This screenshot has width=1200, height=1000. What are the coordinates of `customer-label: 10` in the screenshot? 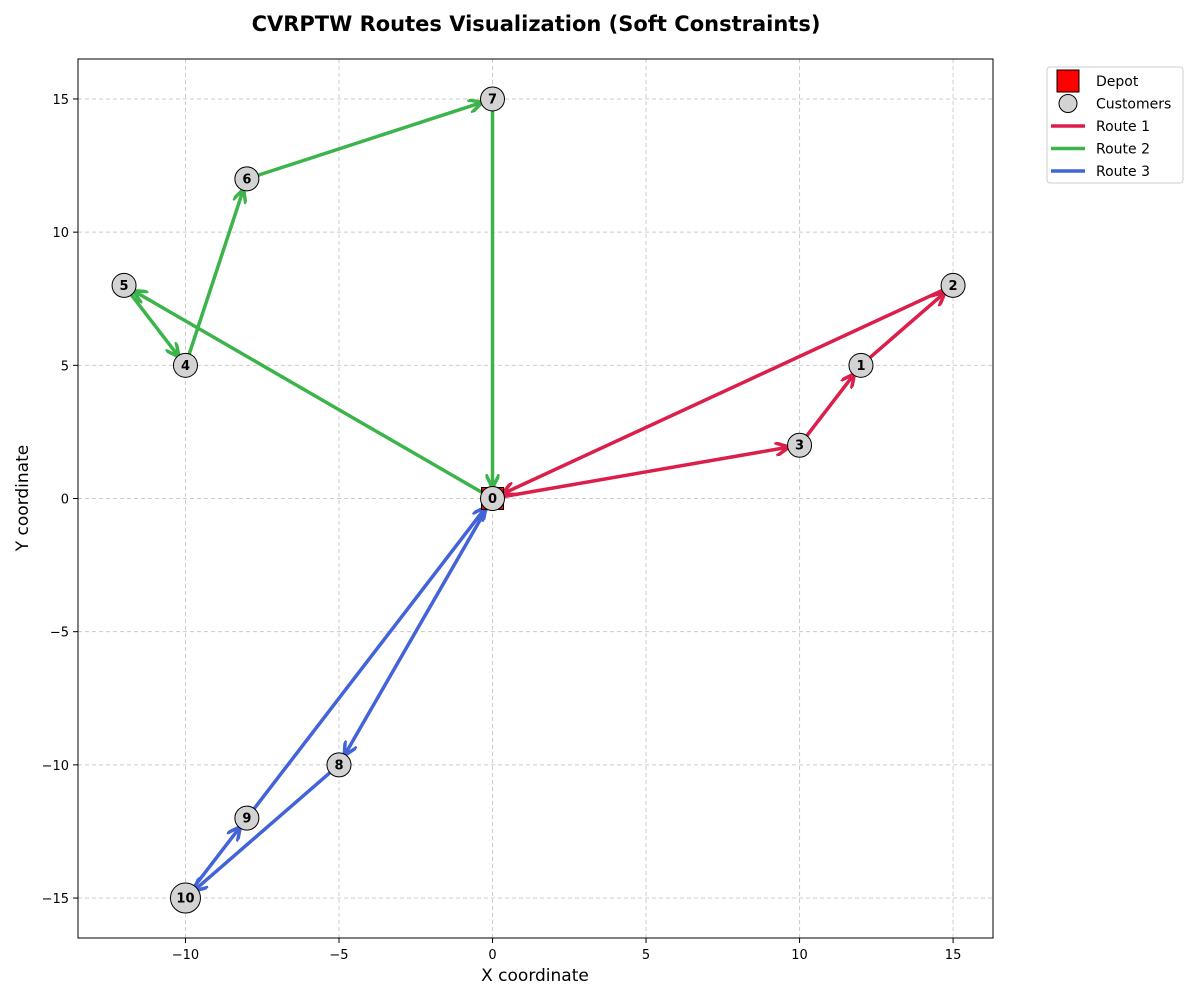 It's located at (185, 899).